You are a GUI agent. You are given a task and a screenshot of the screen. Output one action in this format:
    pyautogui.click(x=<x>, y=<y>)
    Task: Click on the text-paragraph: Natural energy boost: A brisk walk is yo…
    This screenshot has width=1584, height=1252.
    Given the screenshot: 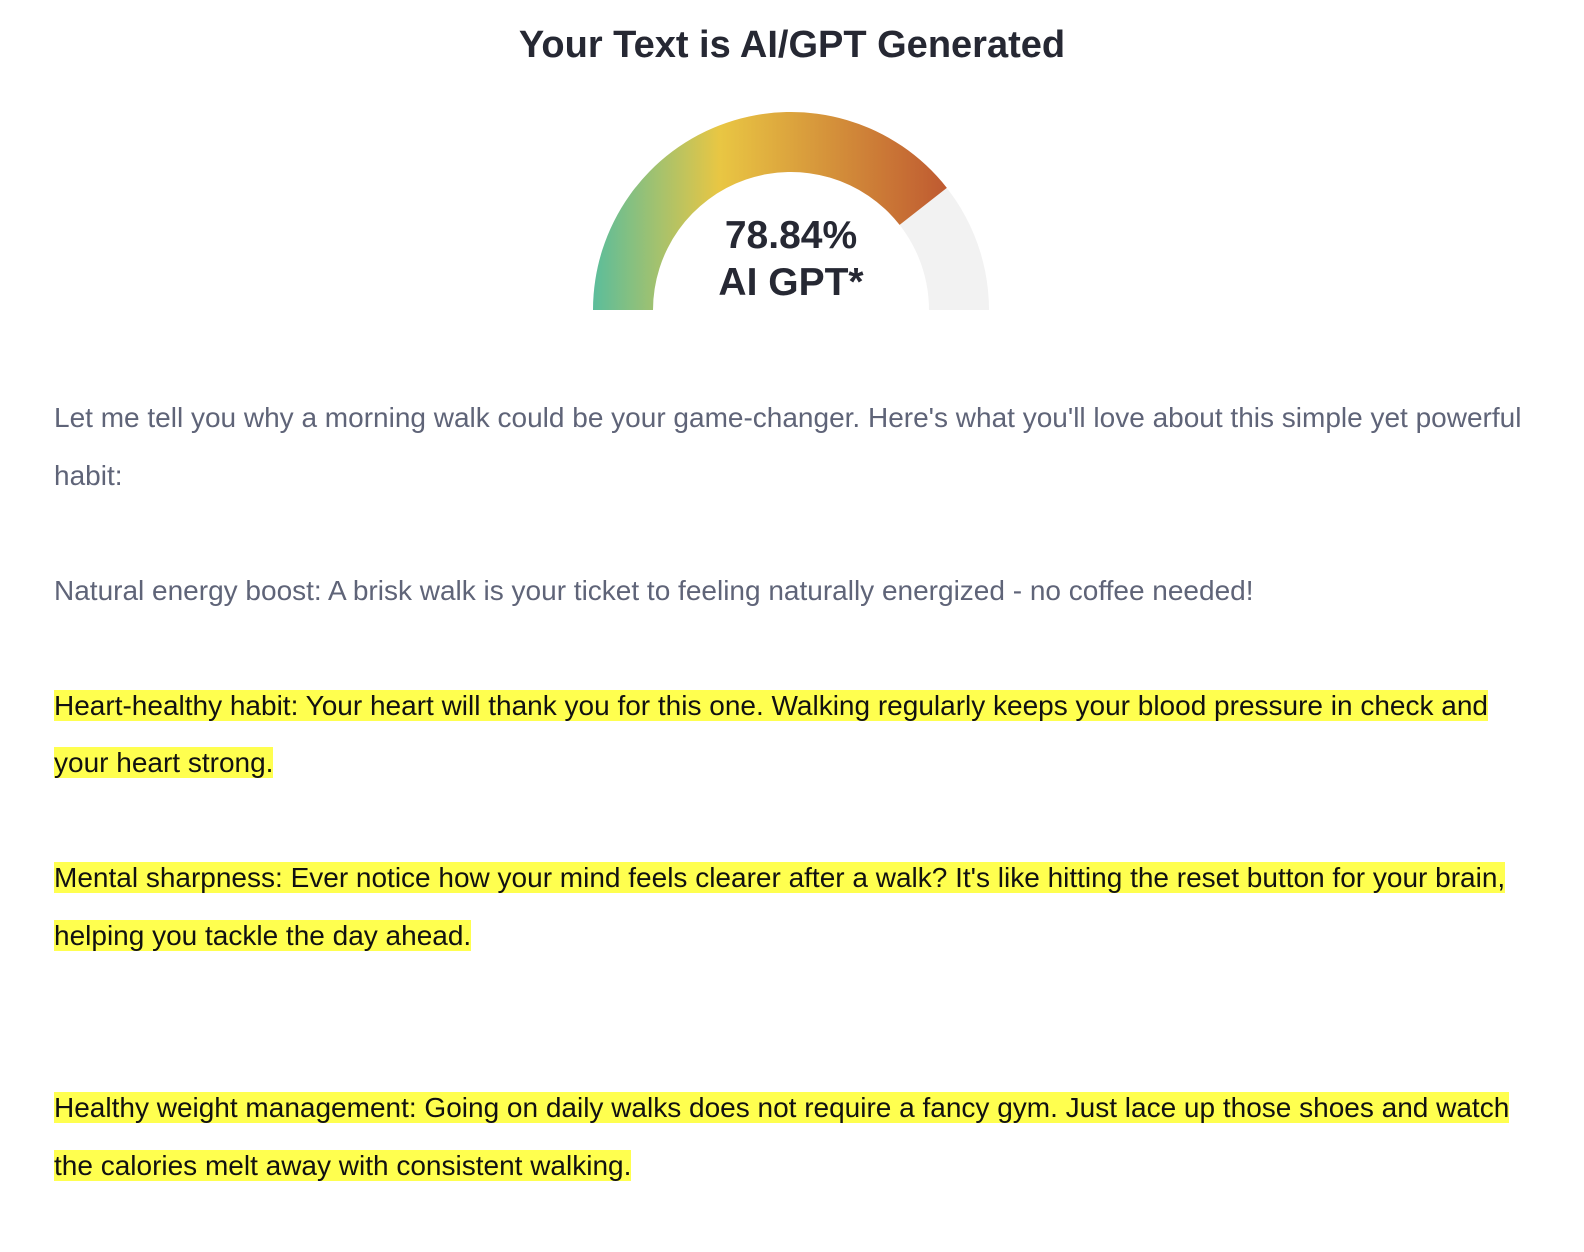 What is the action you would take?
    pyautogui.click(x=799, y=591)
    